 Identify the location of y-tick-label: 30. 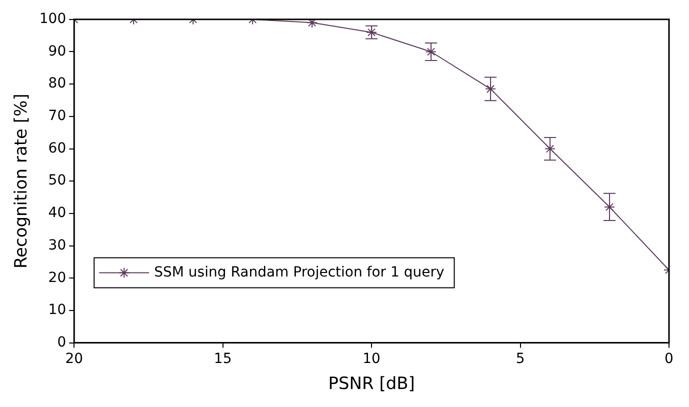
(57, 245).